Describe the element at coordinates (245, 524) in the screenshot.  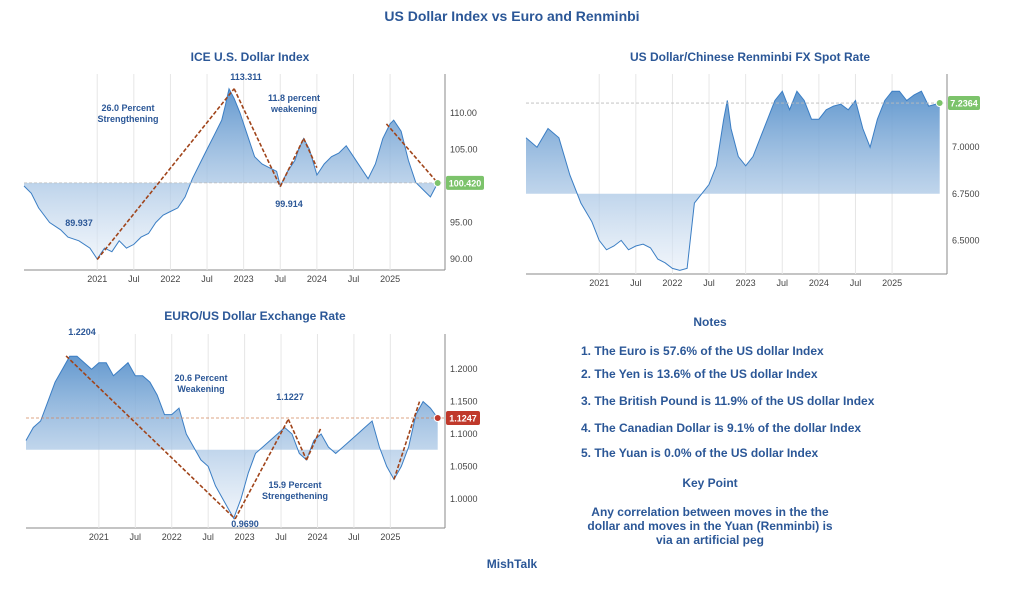
I see `eur-low-label: 0.9690` at that location.